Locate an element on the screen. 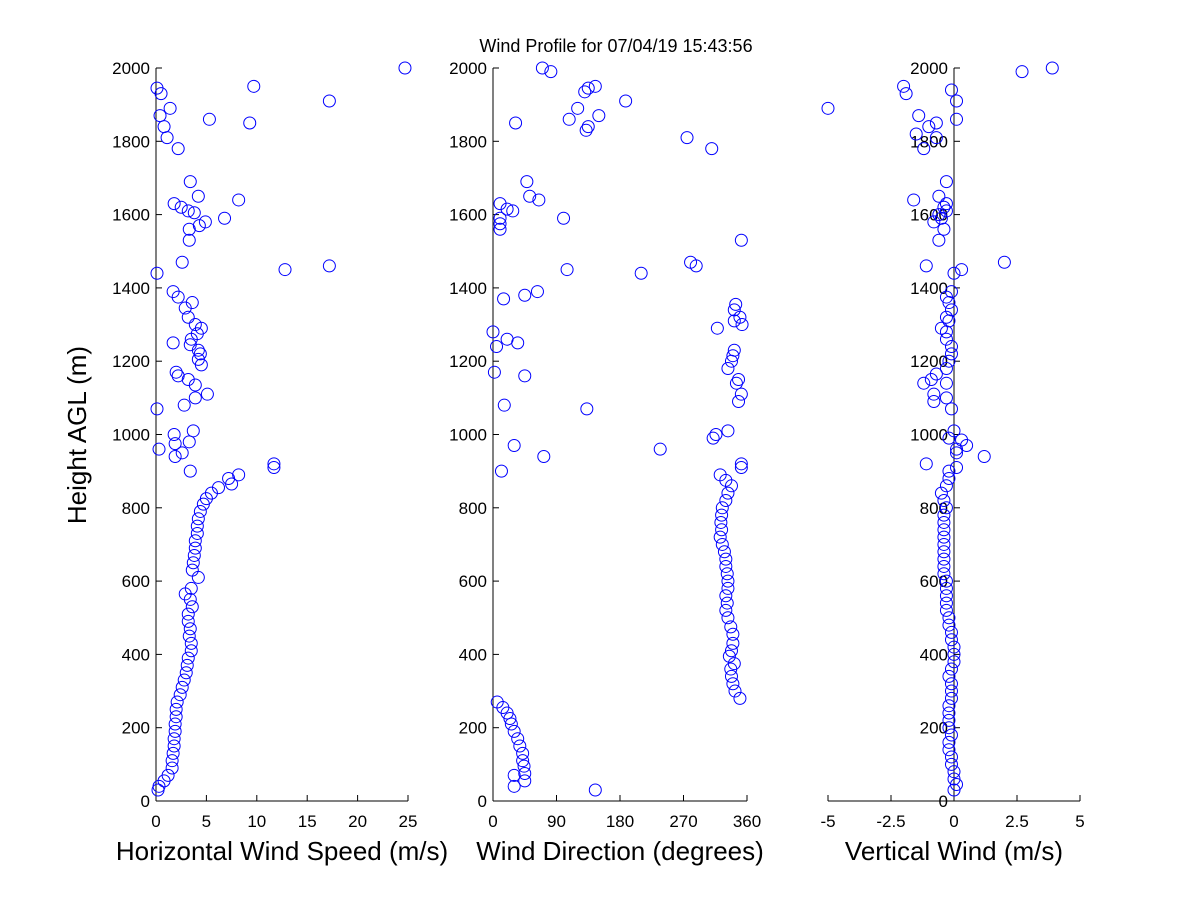  speed-y-tick-label: 400 is located at coordinates (136, 654).